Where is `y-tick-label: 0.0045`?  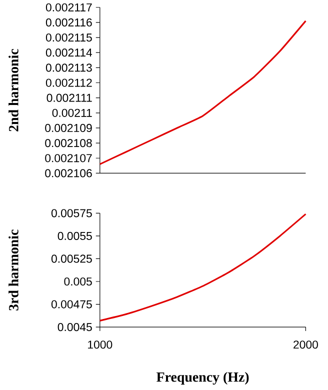
y-tick-label: 0.0045 is located at coordinates (75, 327).